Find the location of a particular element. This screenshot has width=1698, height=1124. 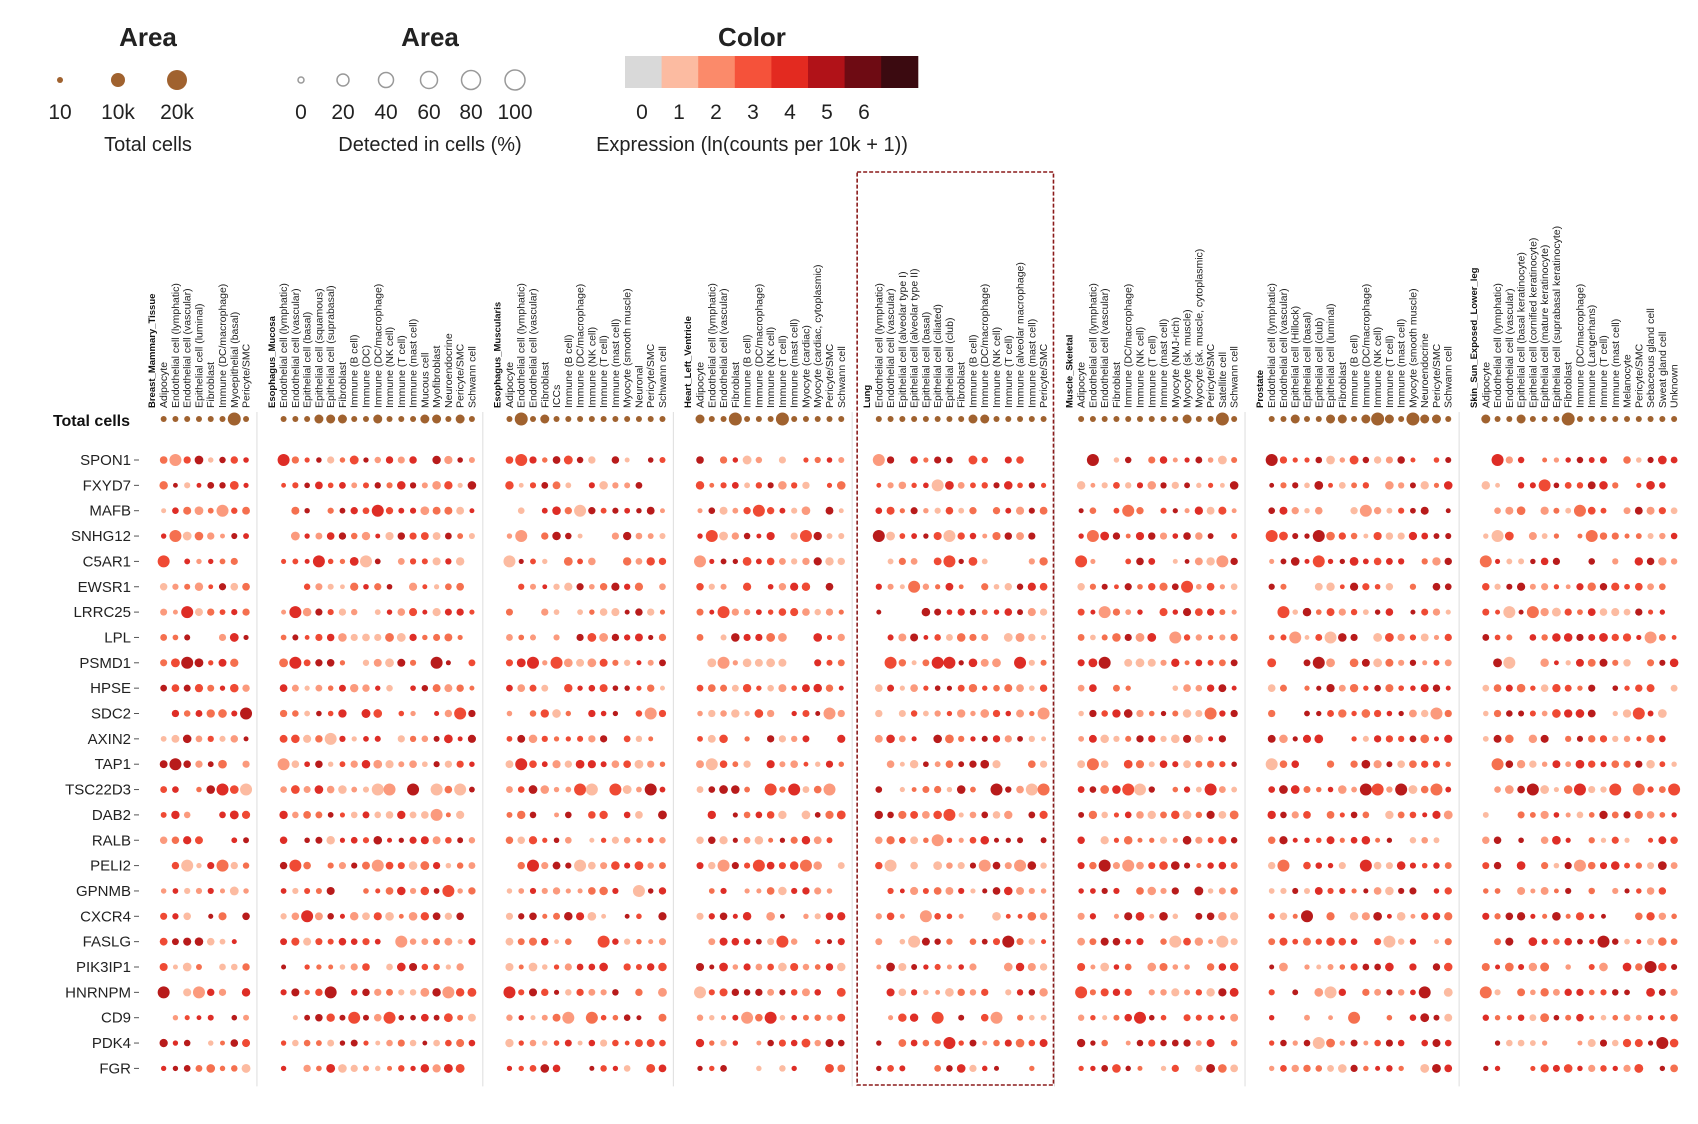

cell-type-label: Pericyte/SMC is located at coordinates (830, 375).